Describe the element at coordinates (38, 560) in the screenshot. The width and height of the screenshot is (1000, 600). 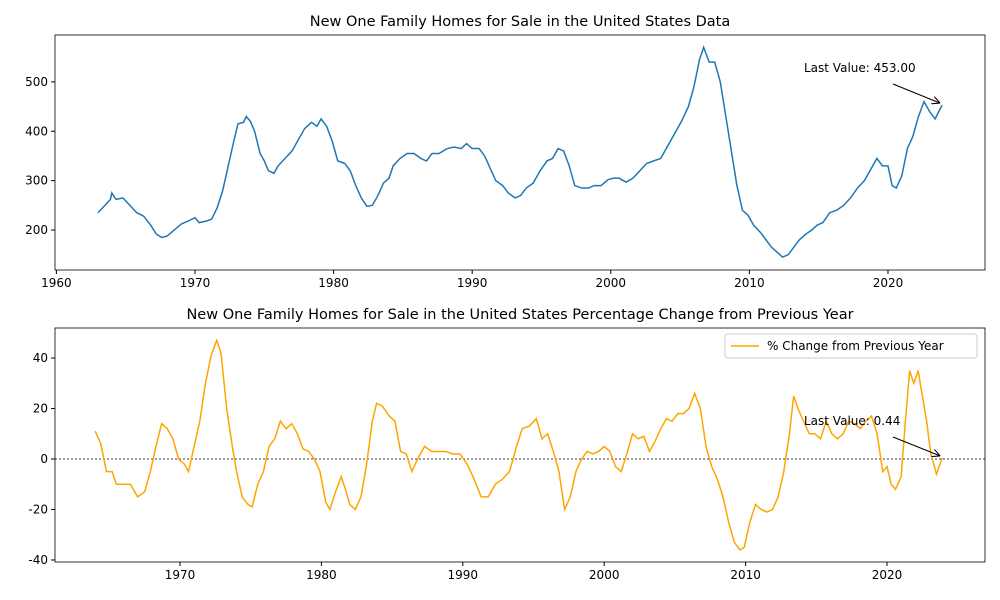
I see `y-tick-label: -40` at that location.